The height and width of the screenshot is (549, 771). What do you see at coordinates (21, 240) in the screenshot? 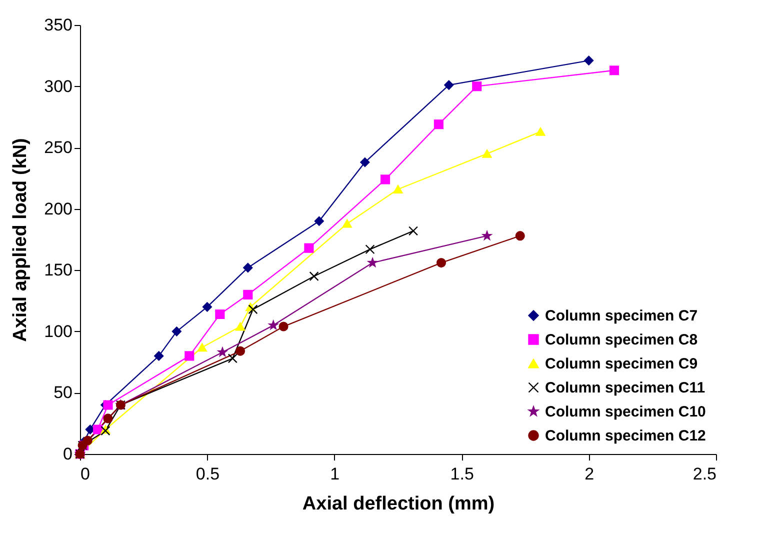
I see `y-axis-title: Axial applied load (kN)` at bounding box center [21, 240].